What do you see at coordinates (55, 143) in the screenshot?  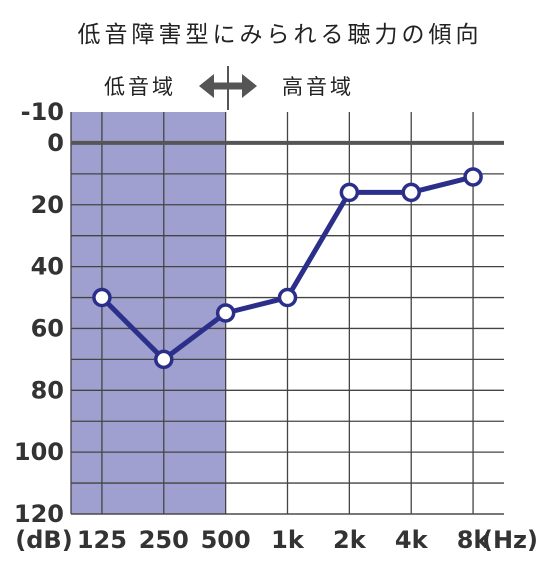 I see `y-tick-label: 0` at bounding box center [55, 143].